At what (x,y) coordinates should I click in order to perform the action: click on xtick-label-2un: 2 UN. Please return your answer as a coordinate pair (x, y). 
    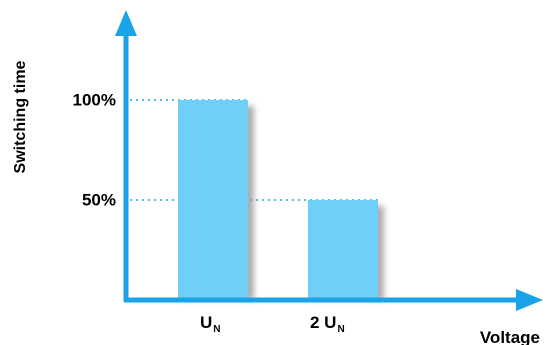
    Looking at the image, I should click on (327, 324).